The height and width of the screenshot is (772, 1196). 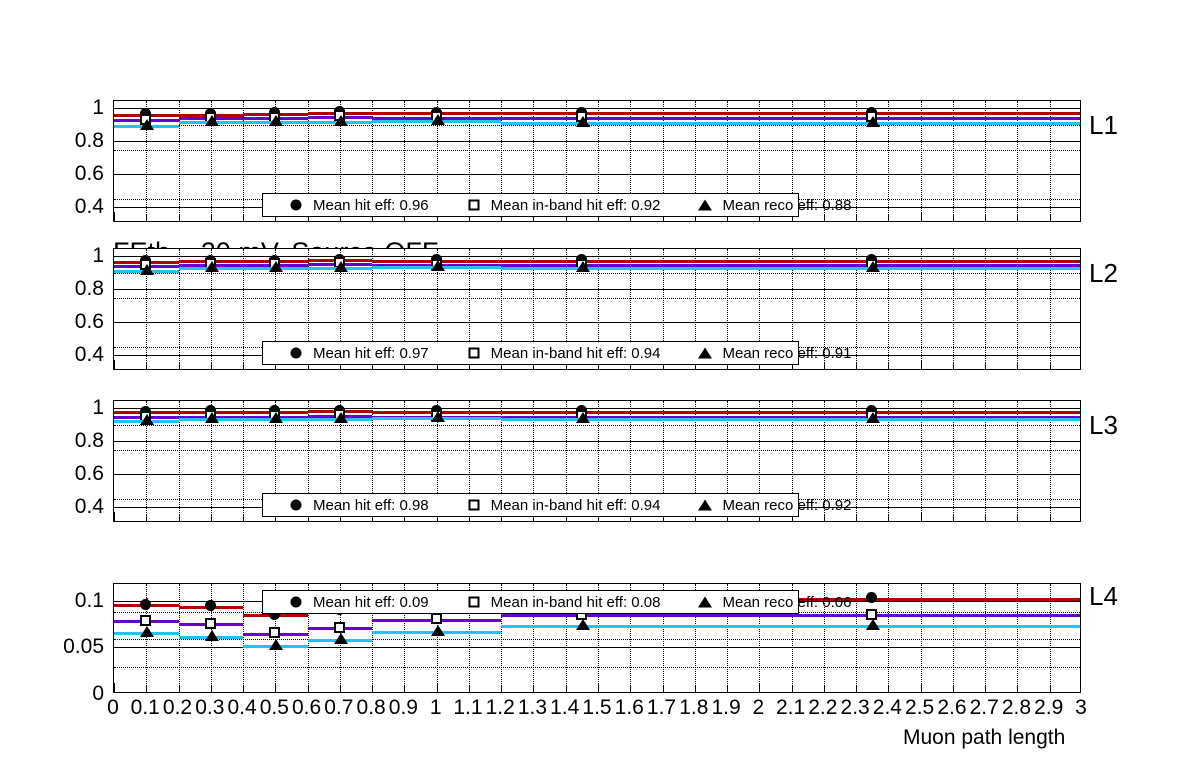 What do you see at coordinates (113, 707) in the screenshot?
I see `x-axis-label: 0` at bounding box center [113, 707].